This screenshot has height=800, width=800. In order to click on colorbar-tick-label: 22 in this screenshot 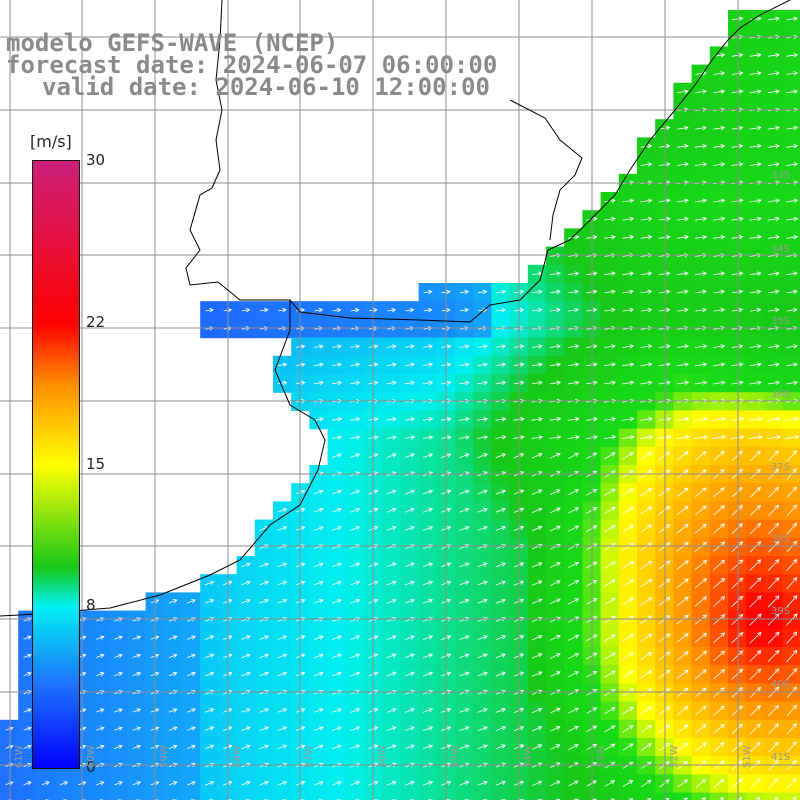, I will do `click(96, 321)`.